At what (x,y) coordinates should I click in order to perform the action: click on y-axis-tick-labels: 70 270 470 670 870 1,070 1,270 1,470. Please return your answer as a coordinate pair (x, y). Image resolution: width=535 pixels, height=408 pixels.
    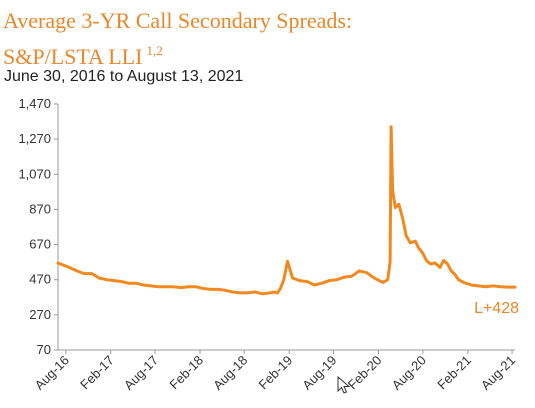
    Looking at the image, I should click on (34, 226).